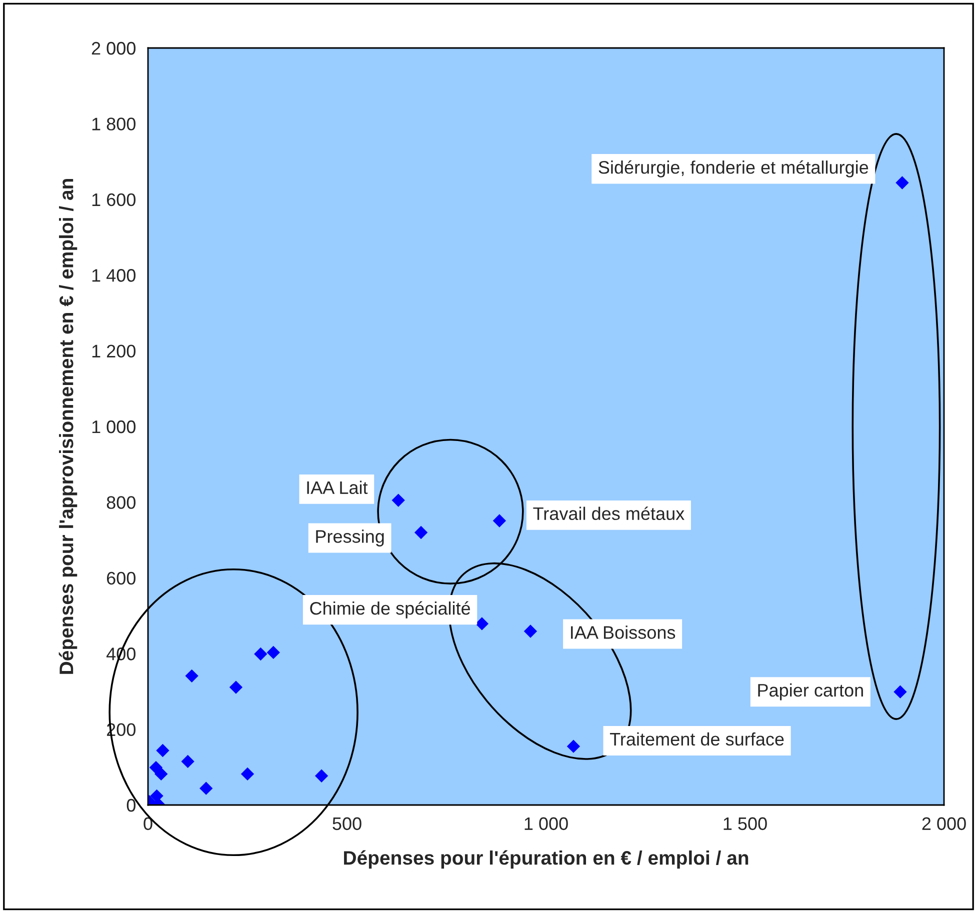 This screenshot has width=977, height=913. Describe the element at coordinates (131, 805) in the screenshot. I see `y-tick-label: 0` at that location.